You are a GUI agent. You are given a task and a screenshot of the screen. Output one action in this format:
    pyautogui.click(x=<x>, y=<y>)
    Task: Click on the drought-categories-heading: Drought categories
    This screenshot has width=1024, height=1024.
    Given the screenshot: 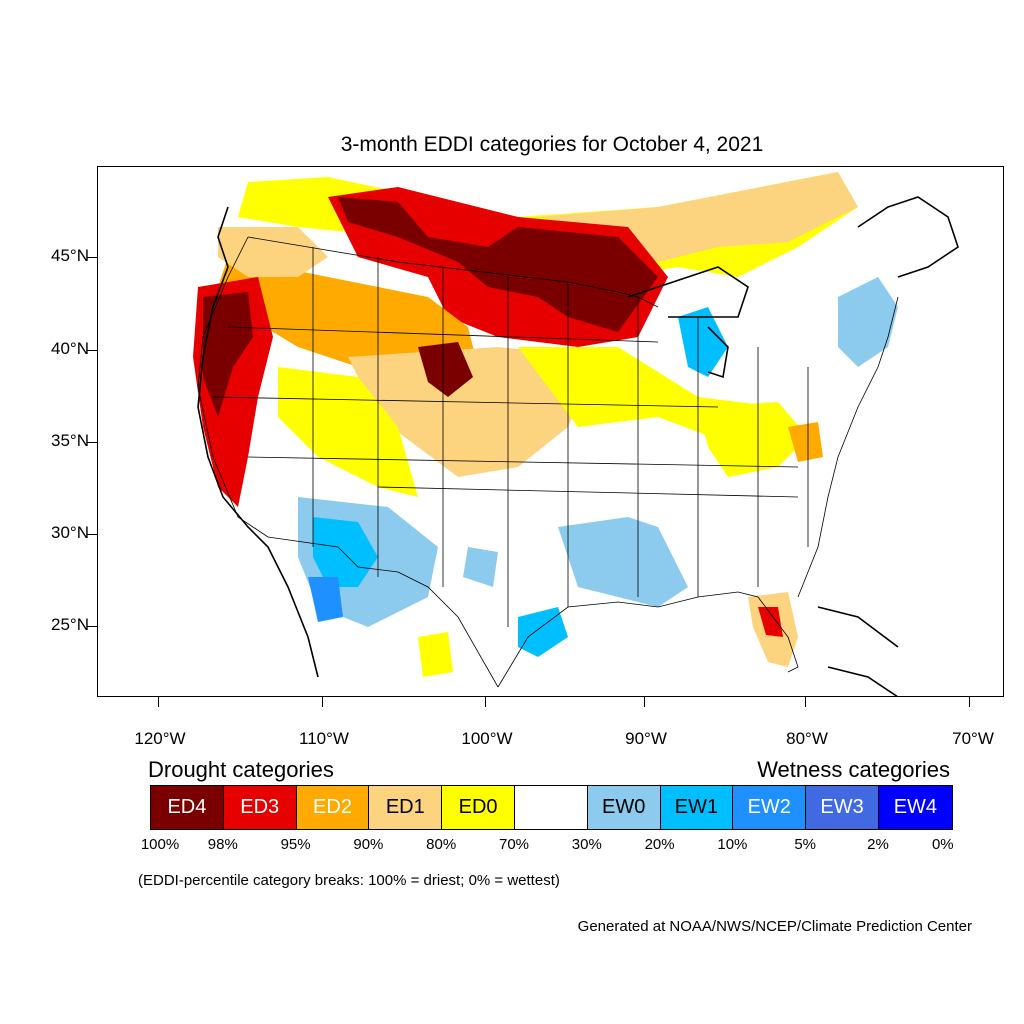 What is the action you would take?
    pyautogui.click(x=241, y=769)
    